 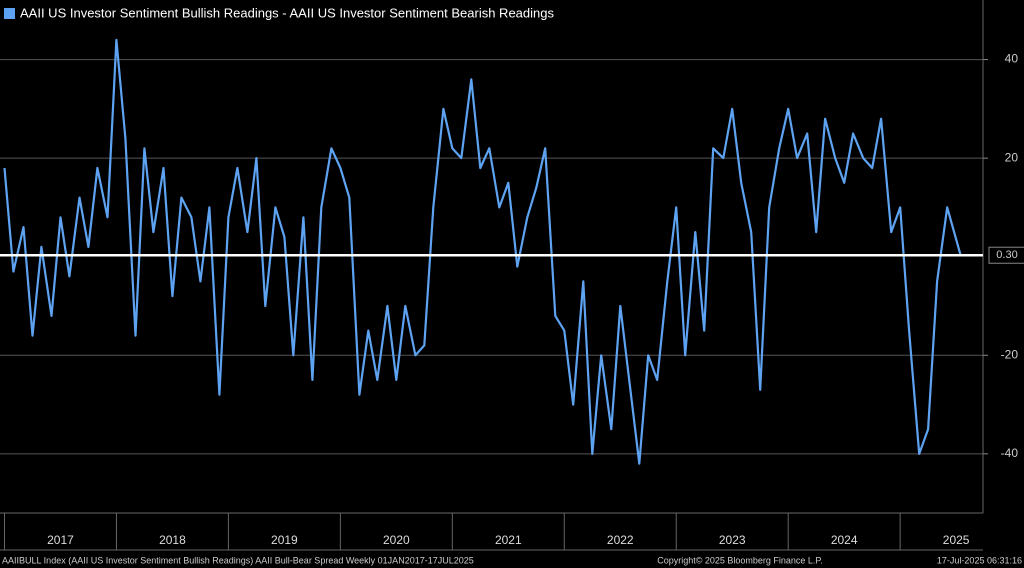 What do you see at coordinates (508, 540) in the screenshot?
I see `x-tick-label: 2021` at bounding box center [508, 540].